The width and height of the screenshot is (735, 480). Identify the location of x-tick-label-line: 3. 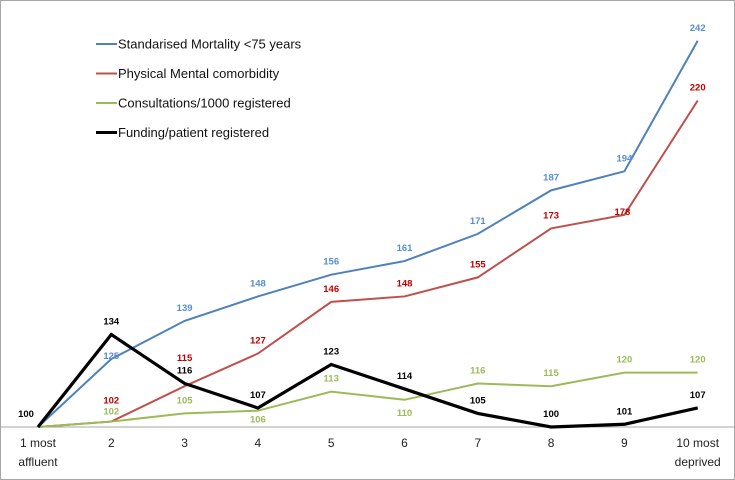
(184, 443).